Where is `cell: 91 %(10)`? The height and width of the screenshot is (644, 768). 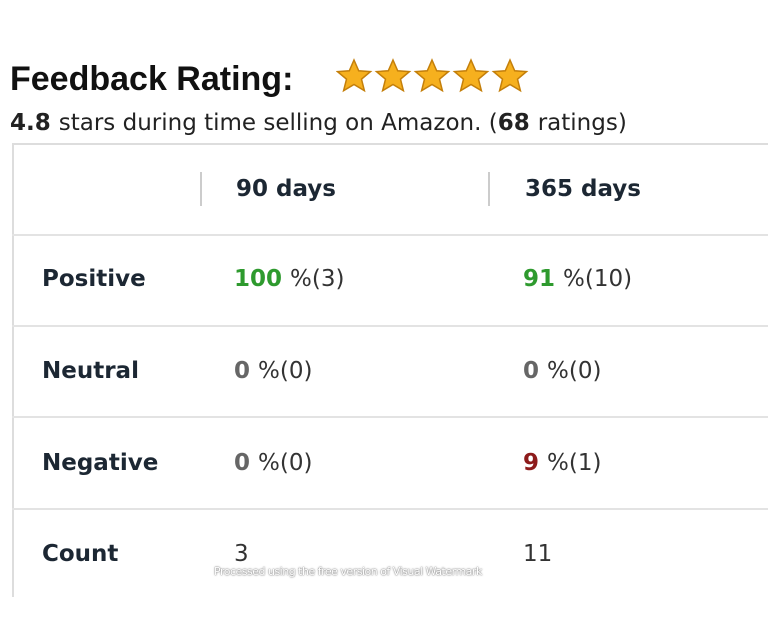 cell: 91 %(10) is located at coordinates (577, 279).